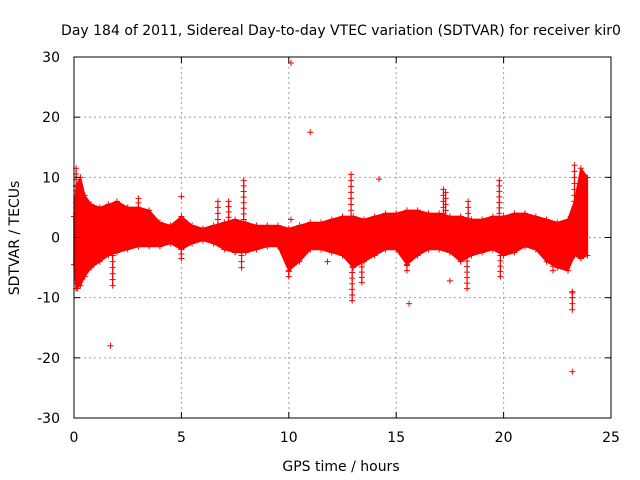  I want to click on y-axis-title: SDTVAR / TECUs, so click(15, 238).